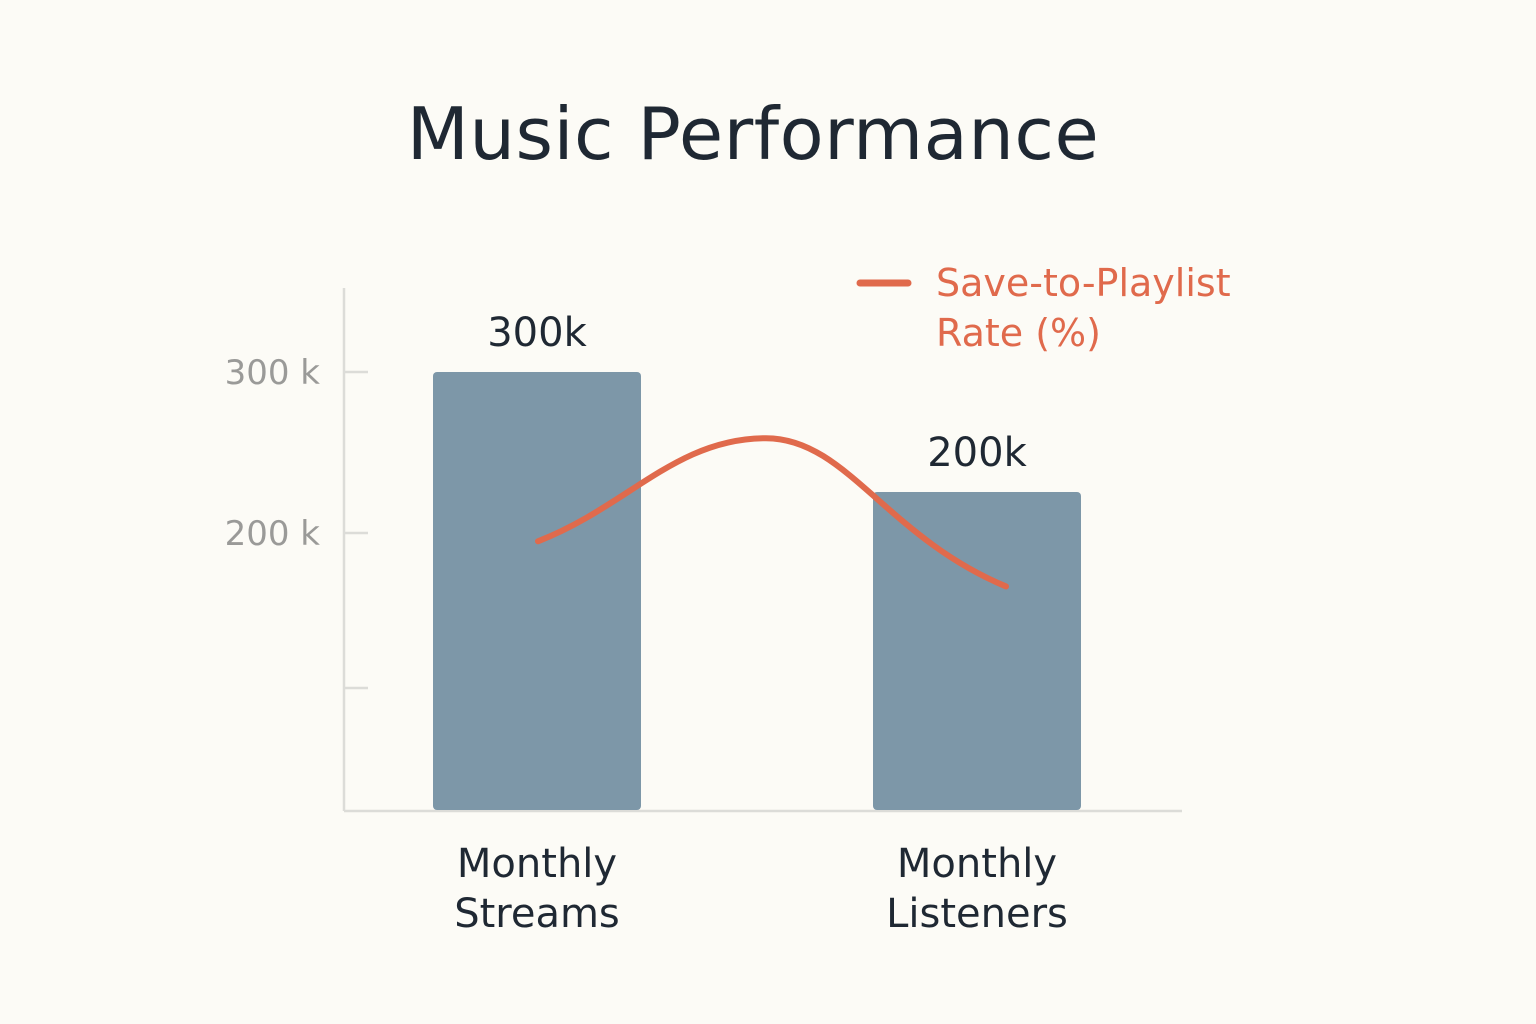  What do you see at coordinates (977, 453) in the screenshot?
I see `bar-value-label: 200k` at bounding box center [977, 453].